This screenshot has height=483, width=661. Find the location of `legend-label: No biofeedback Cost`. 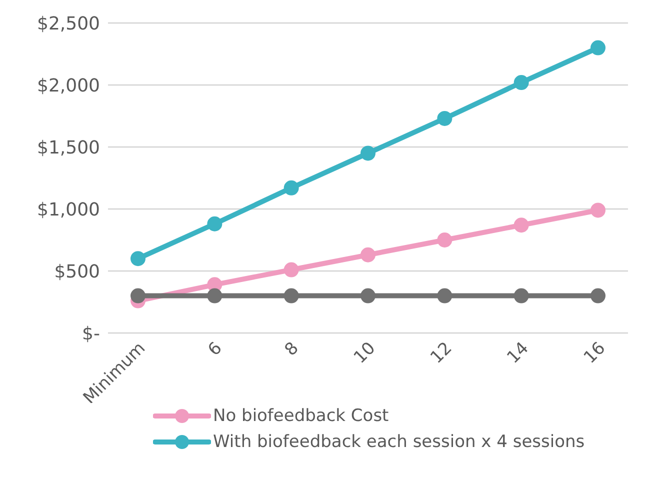

legend-label: No biofeedback Cost is located at coordinates (301, 416).